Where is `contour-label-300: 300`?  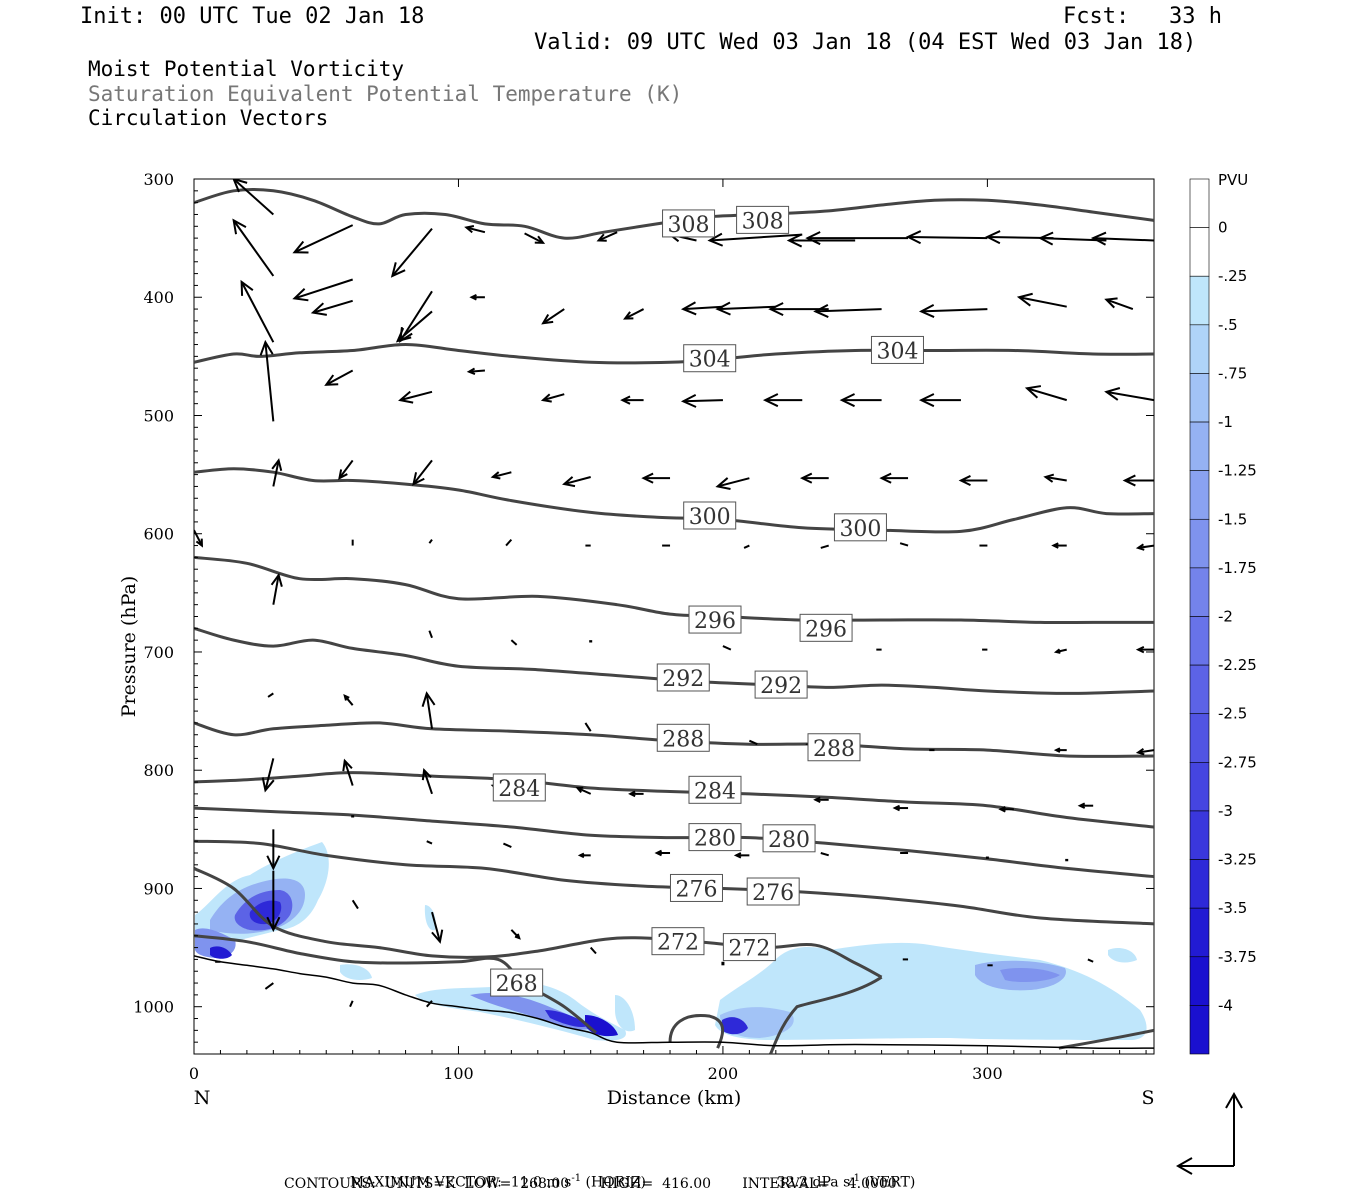
contour-label-300: 300 is located at coordinates (860, 527).